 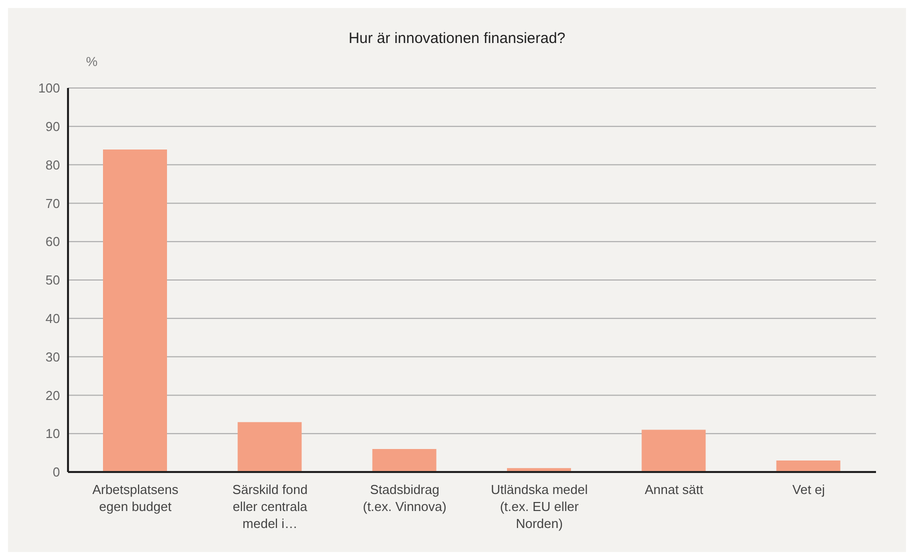 I want to click on y-tick-label: 0, so click(x=56, y=472).